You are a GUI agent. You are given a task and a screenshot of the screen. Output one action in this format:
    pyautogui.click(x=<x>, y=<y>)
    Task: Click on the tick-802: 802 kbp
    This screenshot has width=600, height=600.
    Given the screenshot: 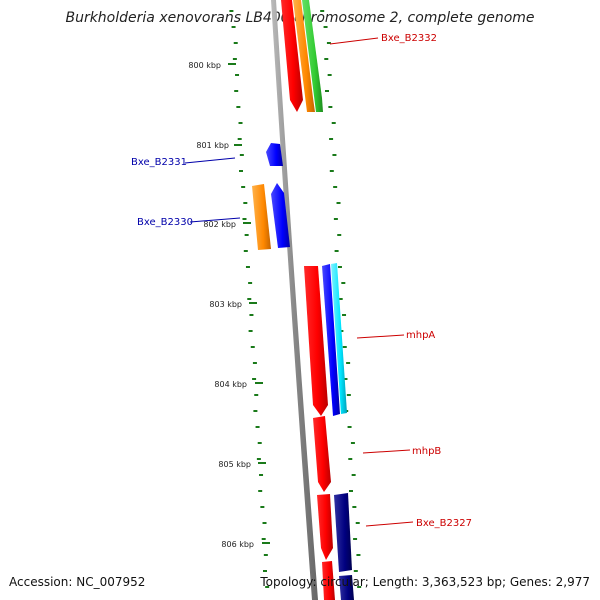 What is the action you would take?
    pyautogui.click(x=227, y=224)
    